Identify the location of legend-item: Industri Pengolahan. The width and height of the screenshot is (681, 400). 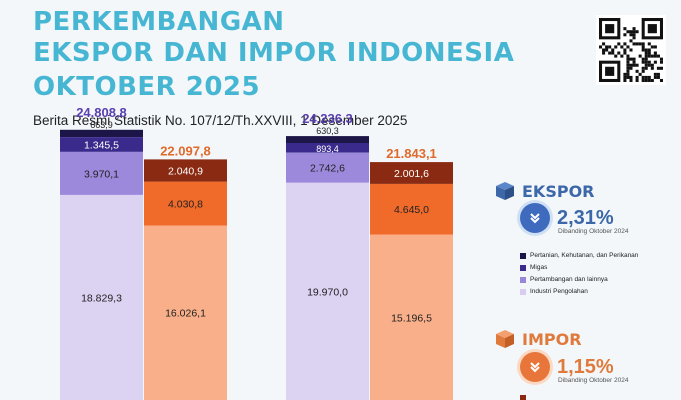
(579, 291).